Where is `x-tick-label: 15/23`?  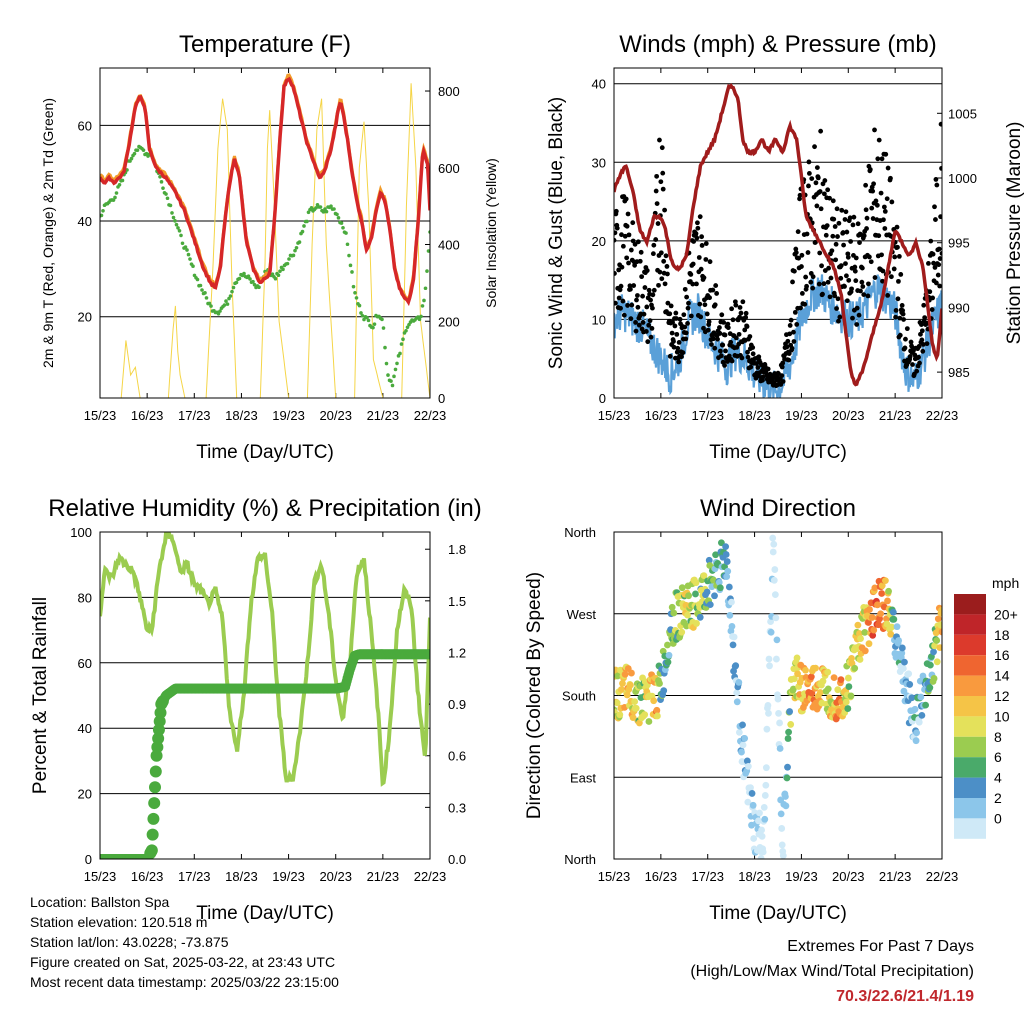
x-tick-label: 15/23 is located at coordinates (100, 876).